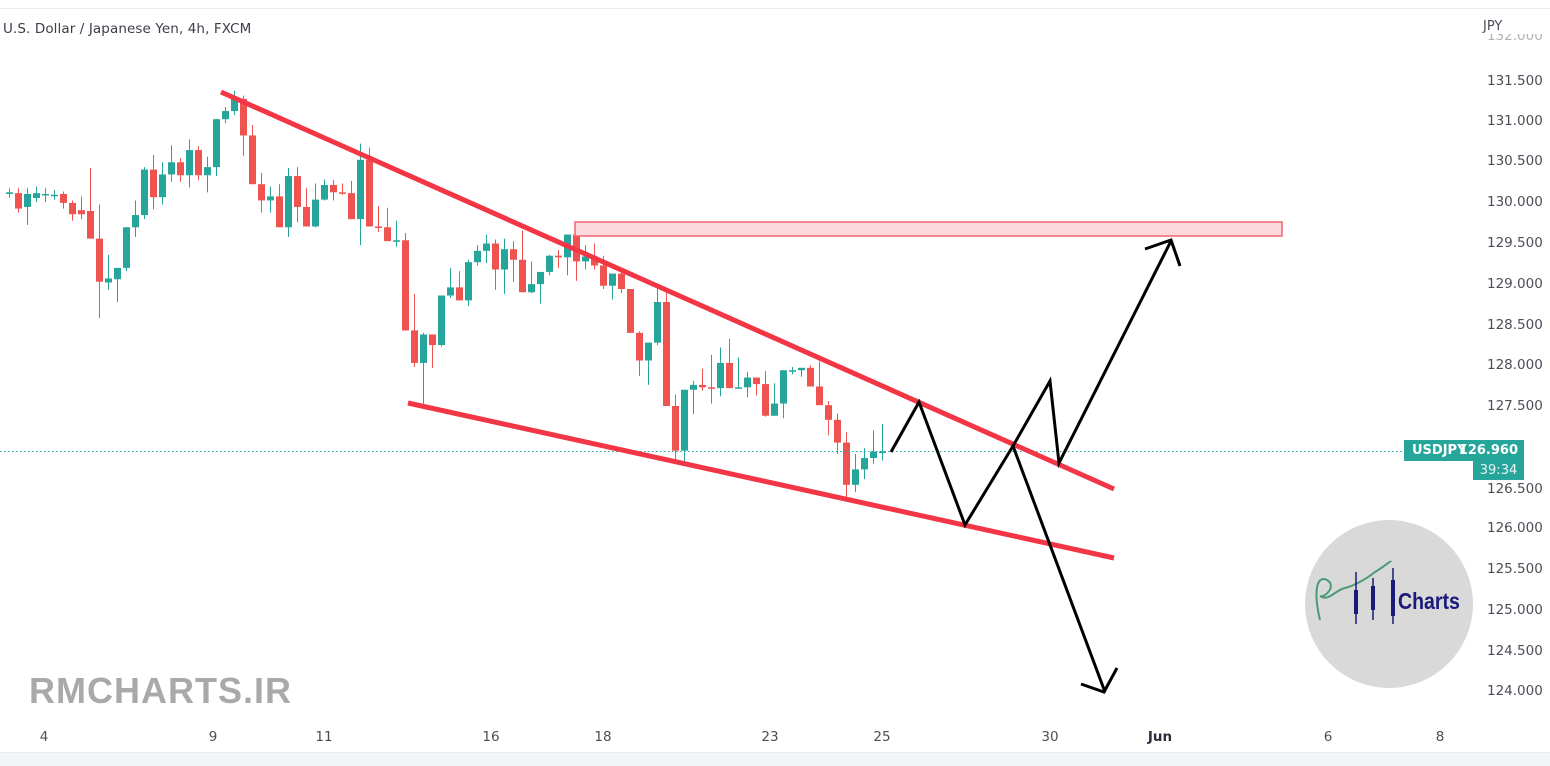  I want to click on watermark-text: RMCHARTS.IR, so click(160, 690).